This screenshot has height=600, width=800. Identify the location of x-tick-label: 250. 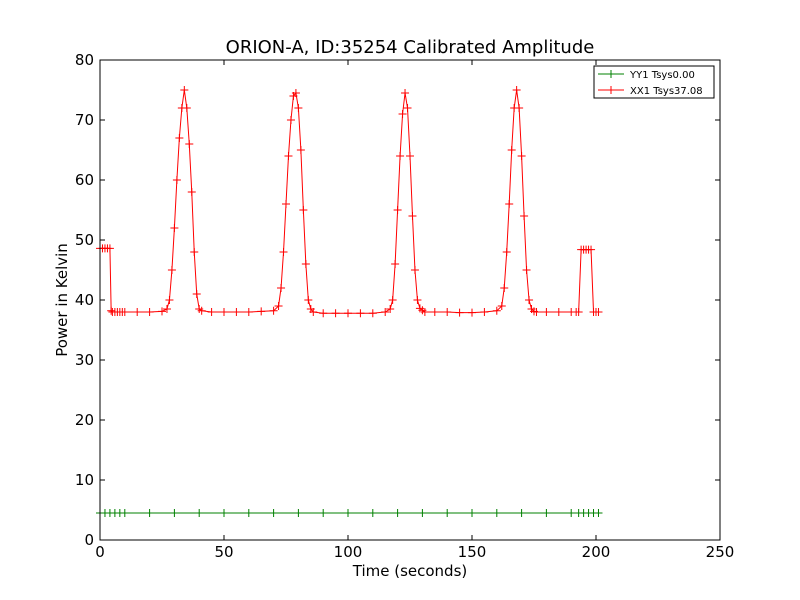
(720, 552).